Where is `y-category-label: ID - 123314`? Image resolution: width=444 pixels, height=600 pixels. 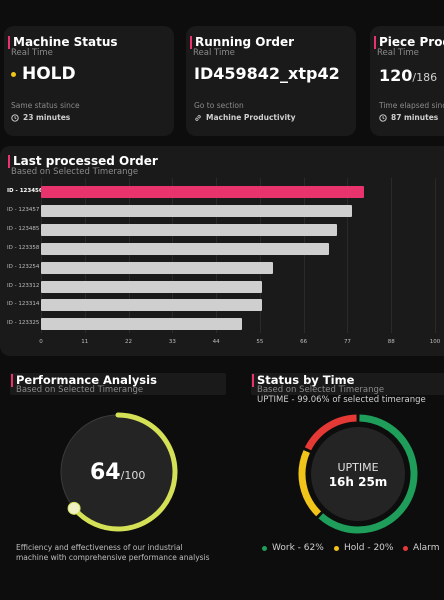 y-category-label: ID - 123314 is located at coordinates (23, 304).